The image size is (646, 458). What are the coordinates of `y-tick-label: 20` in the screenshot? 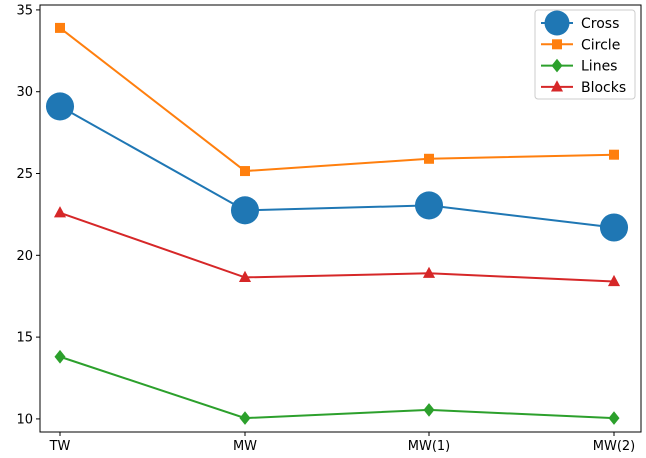 It's located at (24, 256).